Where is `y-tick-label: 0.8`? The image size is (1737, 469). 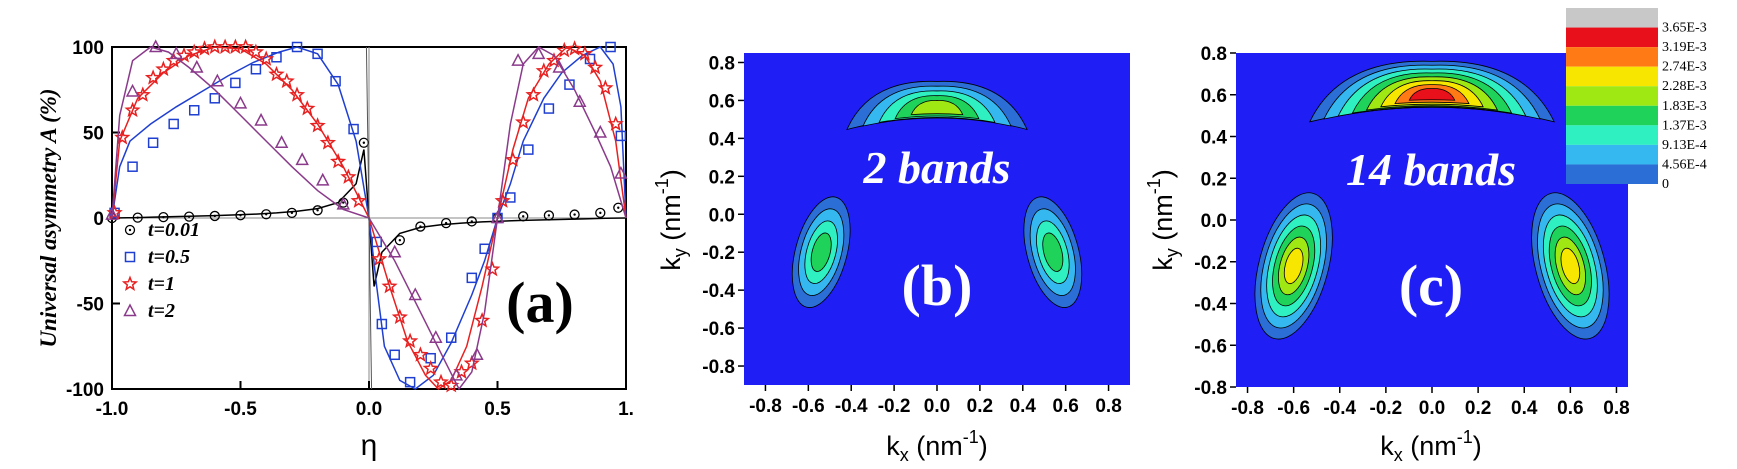
y-tick-label: 0.8 is located at coordinates (1214, 54).